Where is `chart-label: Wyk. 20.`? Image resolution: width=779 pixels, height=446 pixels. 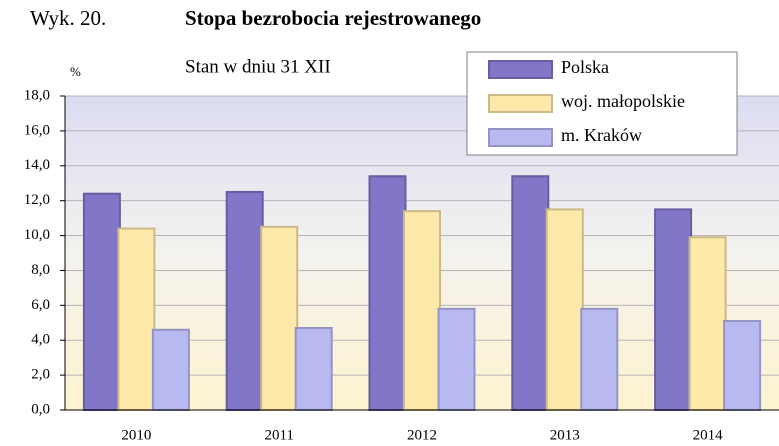
chart-label: Wyk. 20. is located at coordinates (68, 18).